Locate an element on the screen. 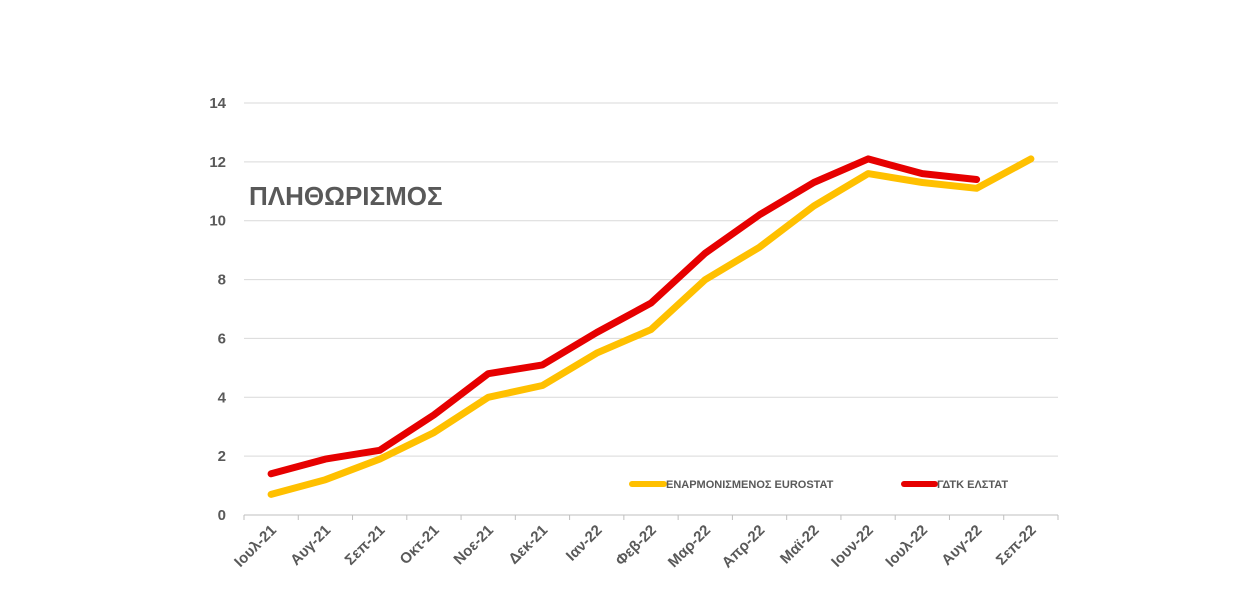  x-tick-label: Σεπ-21 is located at coordinates (365, 545).